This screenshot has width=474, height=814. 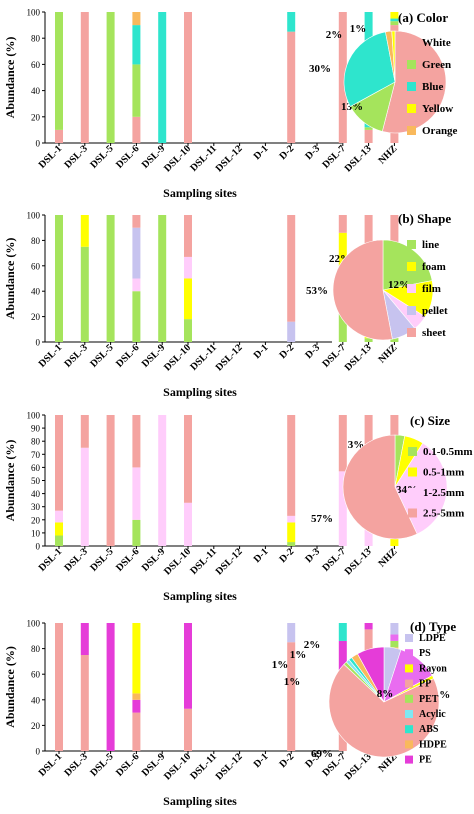 What do you see at coordinates (409, 638) in the screenshot?
I see `legend-swatch-LDPE` at bounding box center [409, 638].